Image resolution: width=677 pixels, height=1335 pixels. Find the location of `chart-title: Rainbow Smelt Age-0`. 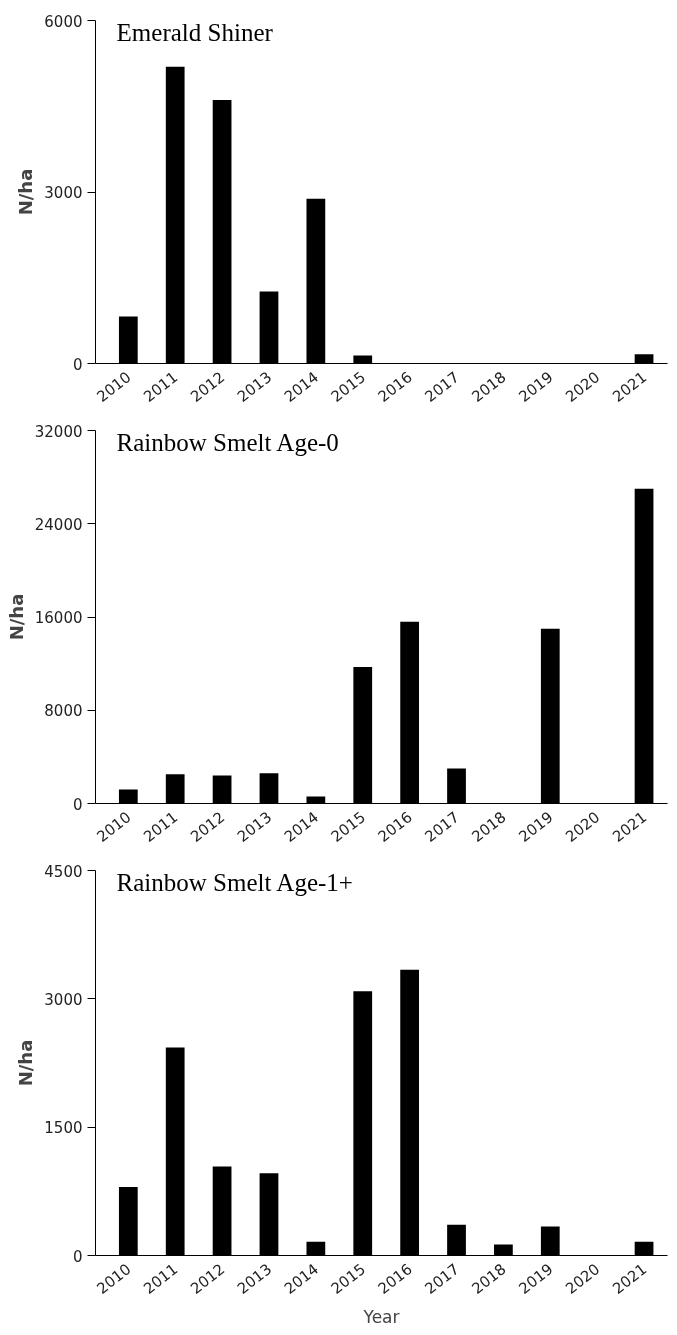

chart-title: Rainbow Smelt Age-0 is located at coordinates (227, 442).